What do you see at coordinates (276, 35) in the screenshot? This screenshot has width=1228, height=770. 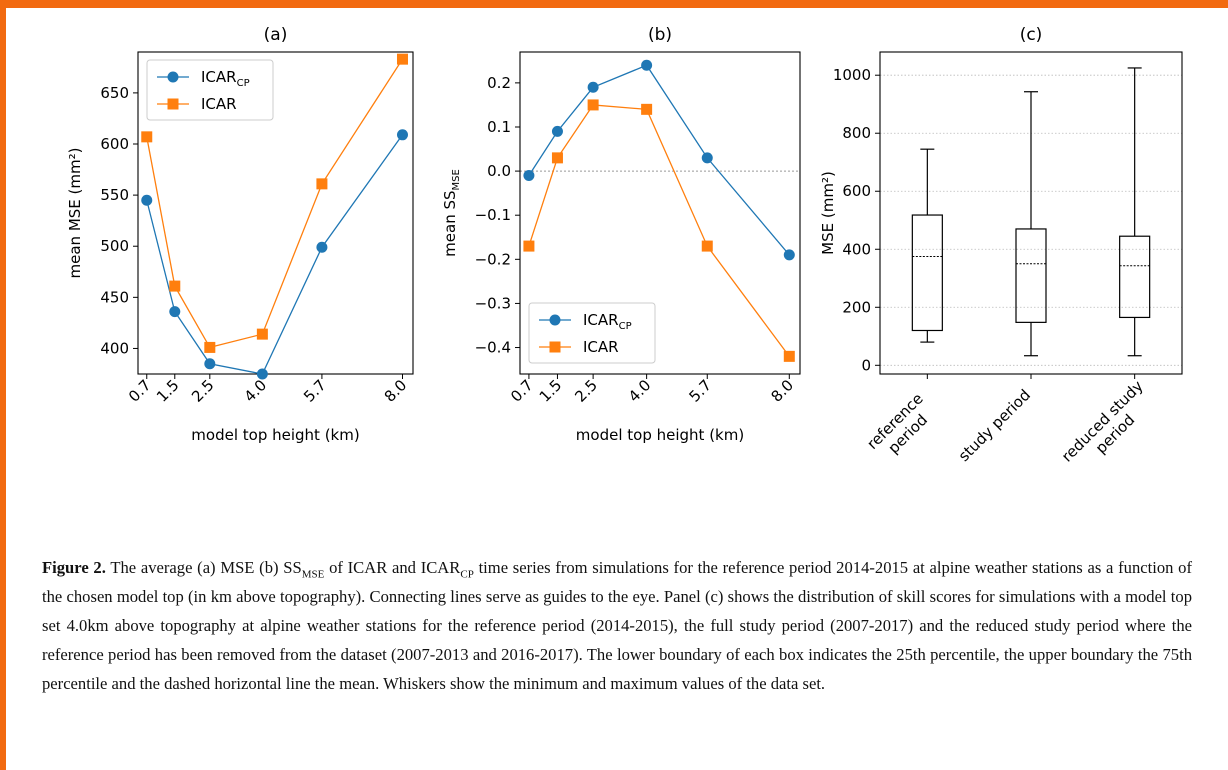 I see `panel-title: (a)` at bounding box center [276, 35].